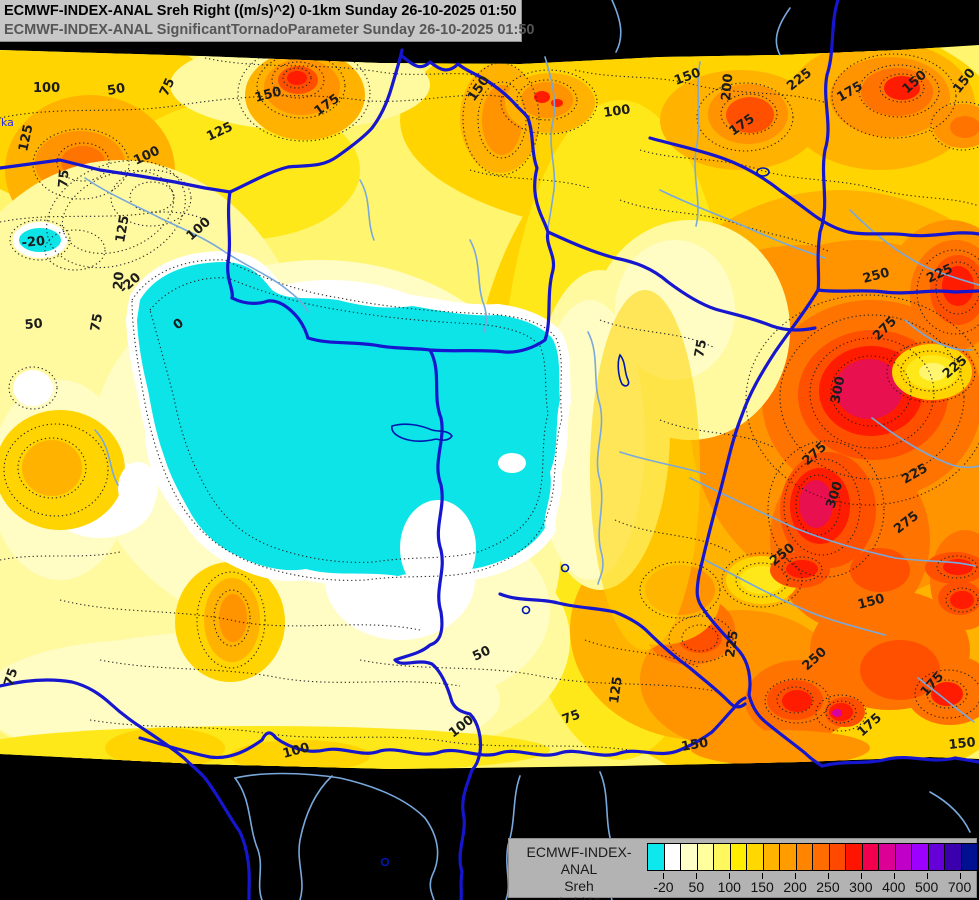  What do you see at coordinates (828, 887) in the screenshot?
I see `legend-tick-label: 250` at bounding box center [828, 887].